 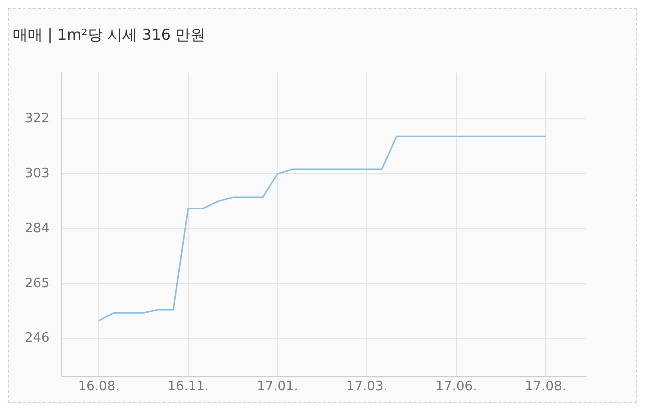 What do you see at coordinates (545, 387) in the screenshot?
I see `x-tick-label: 17.08.` at bounding box center [545, 387].